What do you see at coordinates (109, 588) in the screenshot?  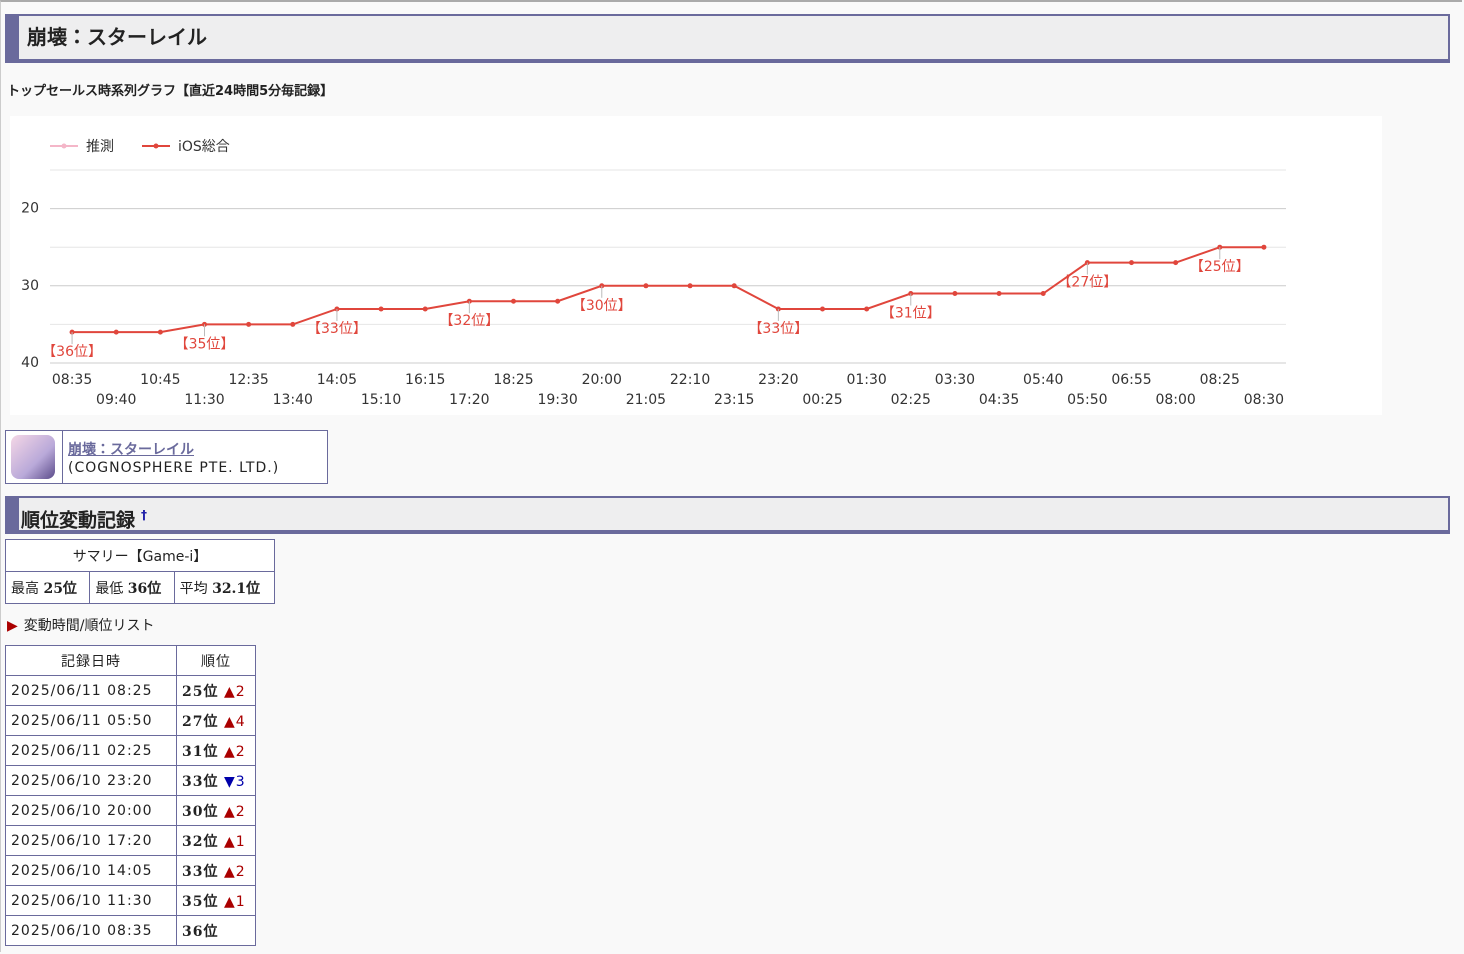 I see `summary-label: 最低` at bounding box center [109, 588].